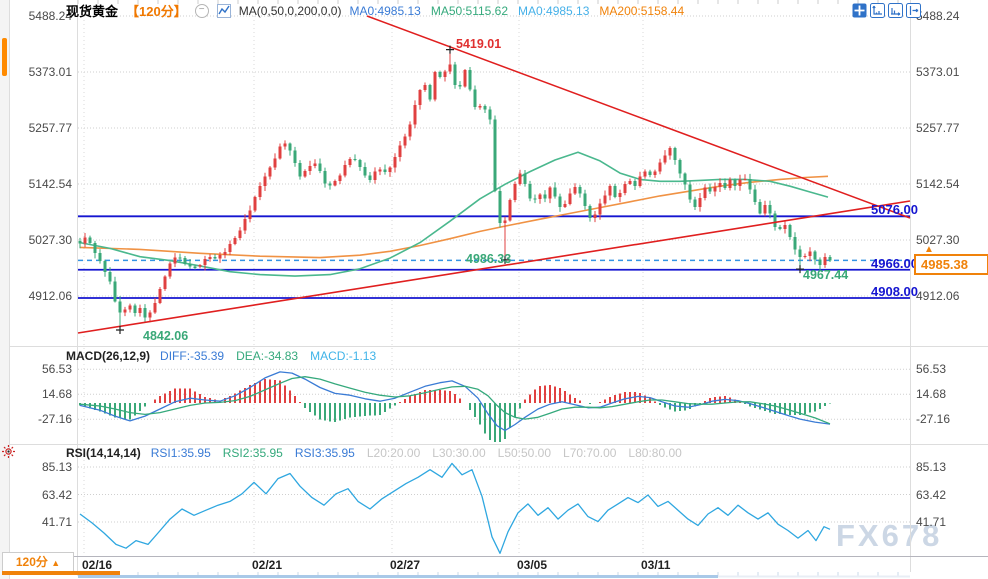 The width and height of the screenshot is (988, 579). I want to click on extreme-cross-icon, so click(800, 269).